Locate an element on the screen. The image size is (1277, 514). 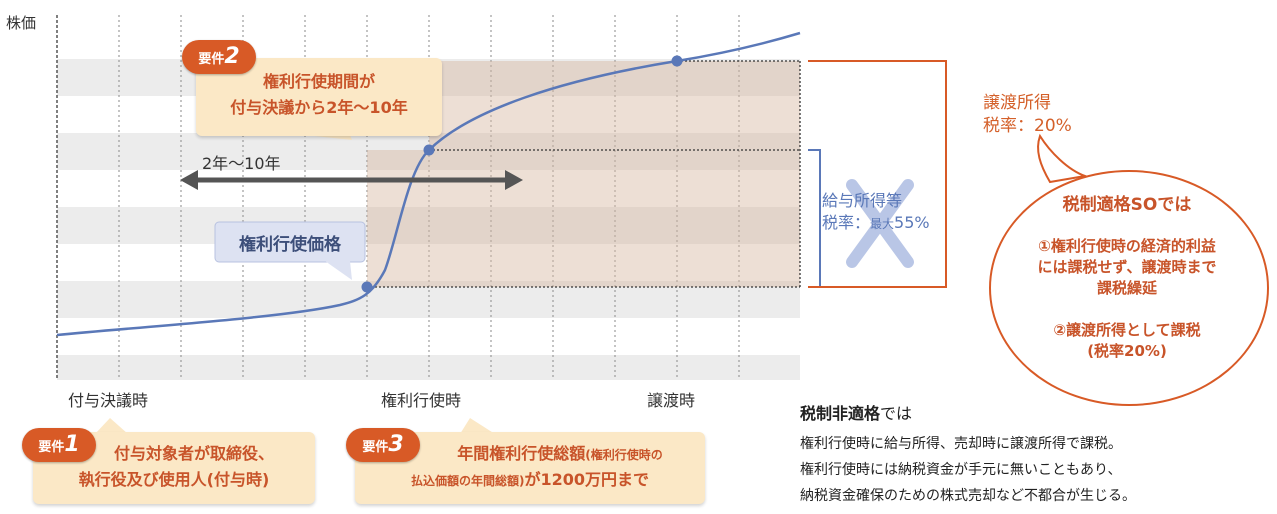
requirement-3-line2: 払込価額の年間総額)が1200万円まで is located at coordinates (530, 480).